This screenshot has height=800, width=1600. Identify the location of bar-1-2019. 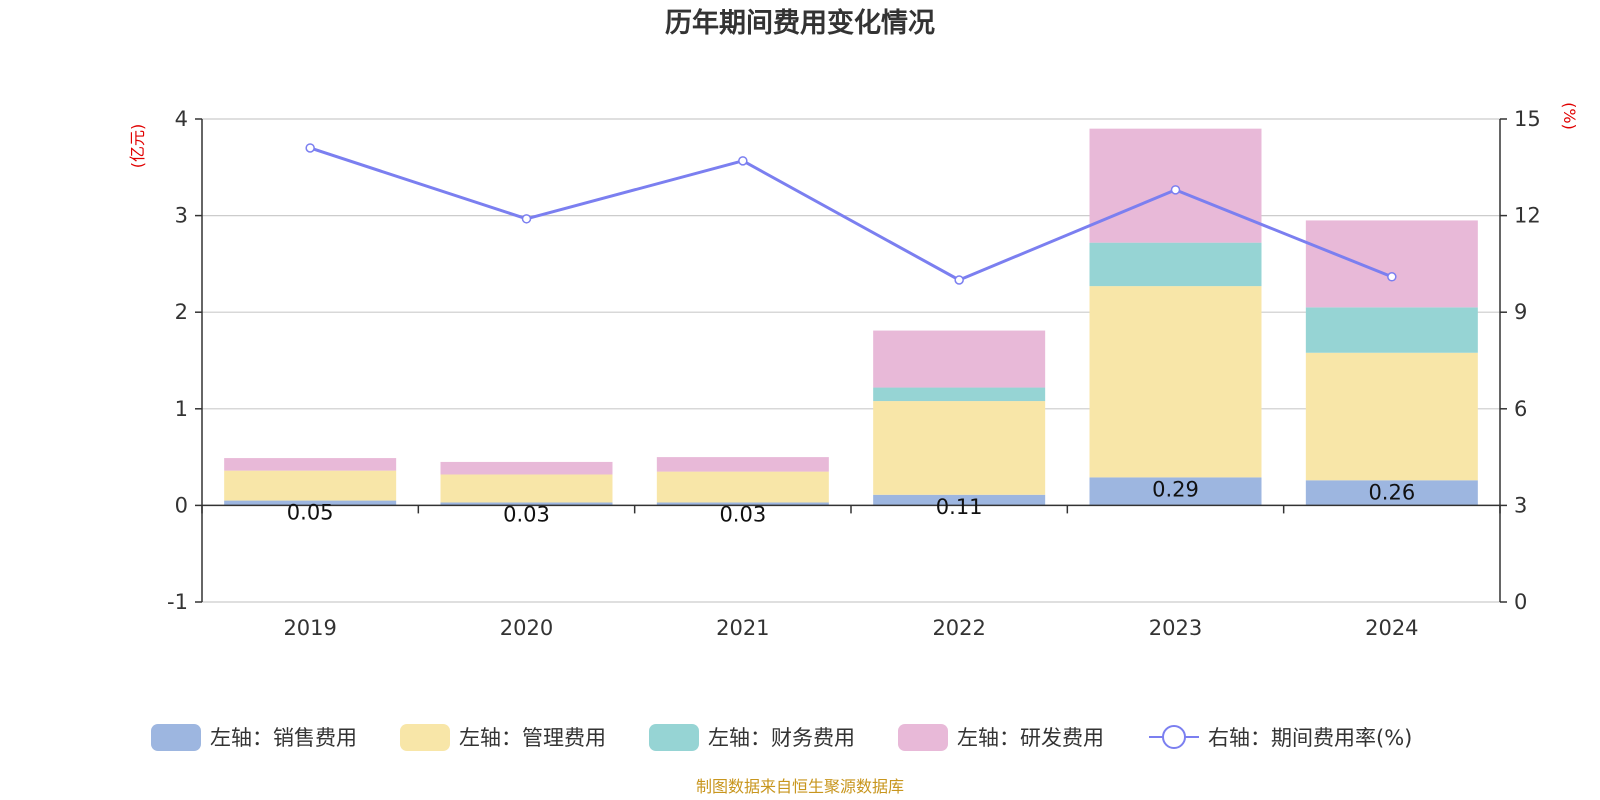
(310, 503).